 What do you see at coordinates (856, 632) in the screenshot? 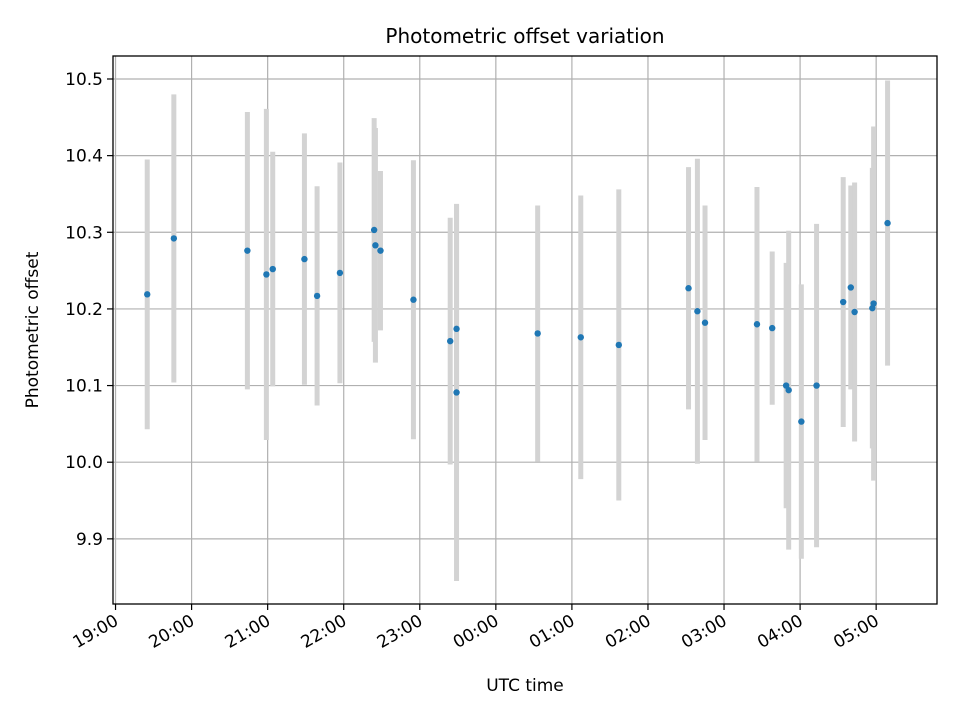
I see `x-tick-label: 05:00` at bounding box center [856, 632].